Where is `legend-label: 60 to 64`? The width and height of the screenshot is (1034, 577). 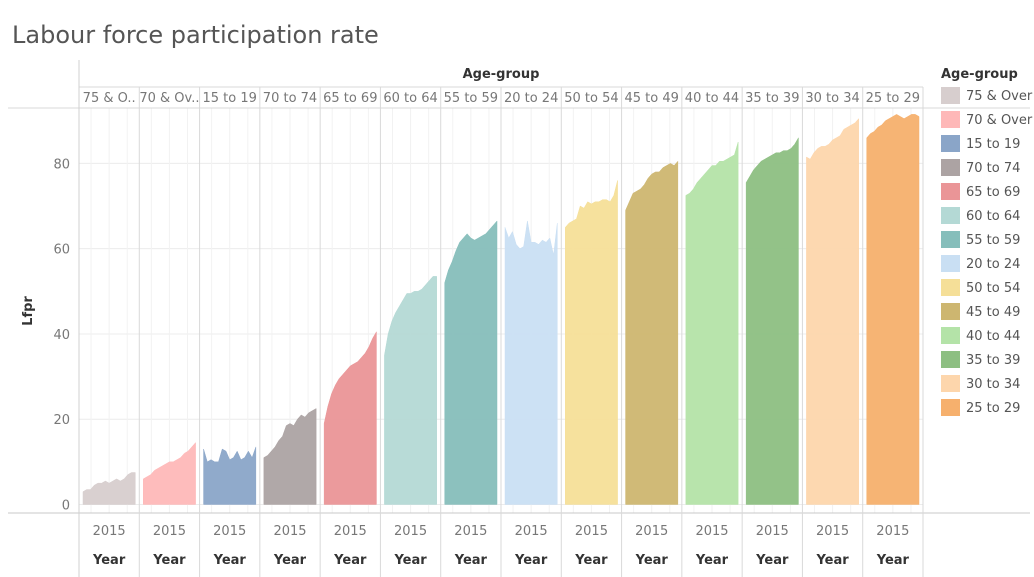
legend-label: 60 to 64 is located at coordinates (993, 216).